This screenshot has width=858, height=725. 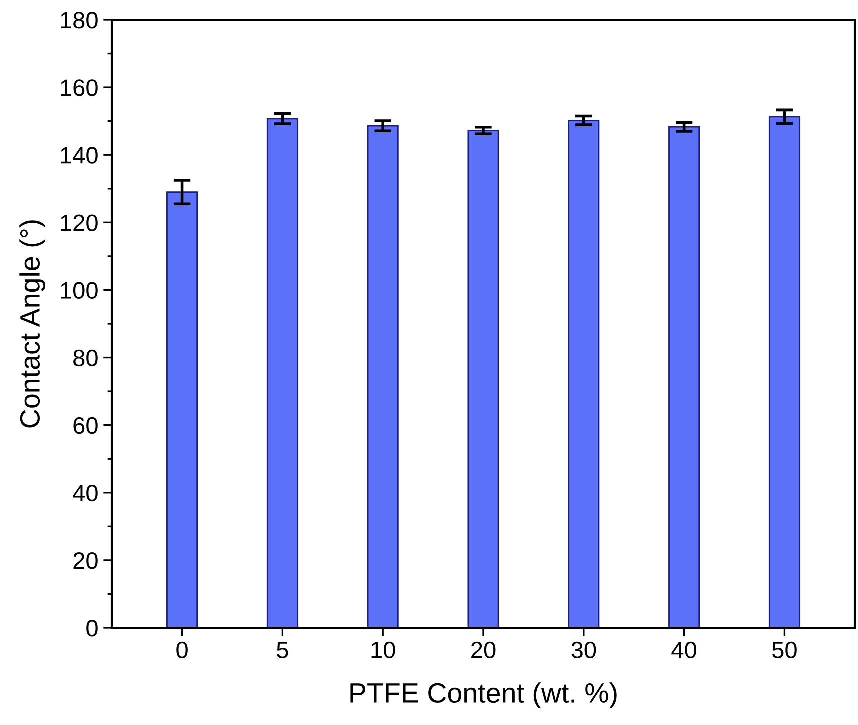 I want to click on y-tick-label: 180, so click(x=79, y=20).